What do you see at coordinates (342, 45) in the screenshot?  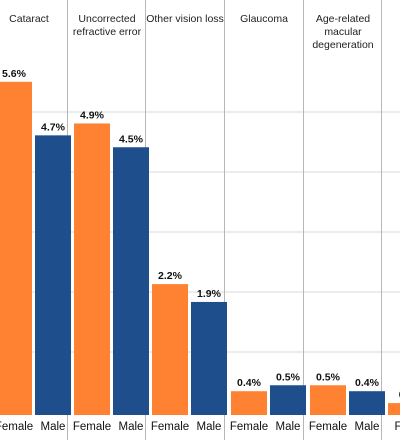 I see `panel-title: degeneration` at bounding box center [342, 45].